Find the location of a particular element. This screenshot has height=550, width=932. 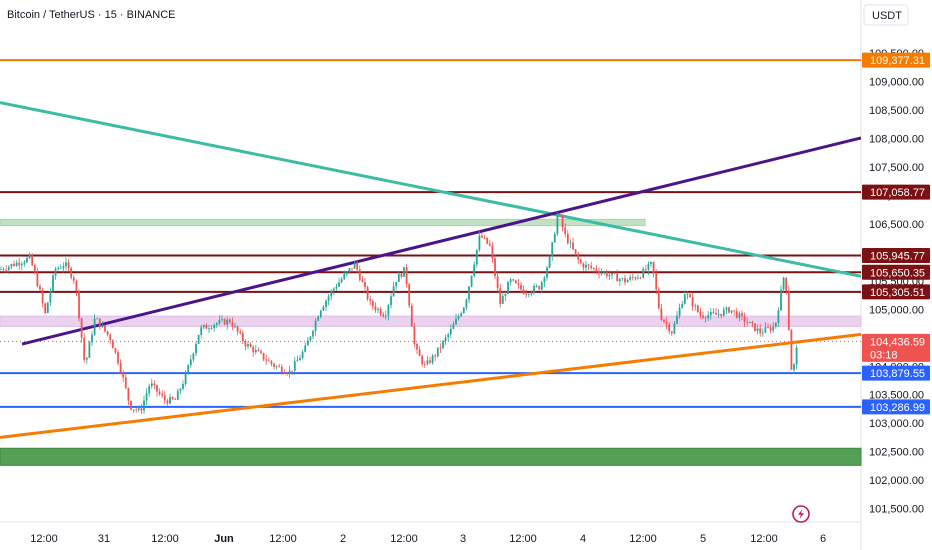

supply-zone is located at coordinates (323, 222).